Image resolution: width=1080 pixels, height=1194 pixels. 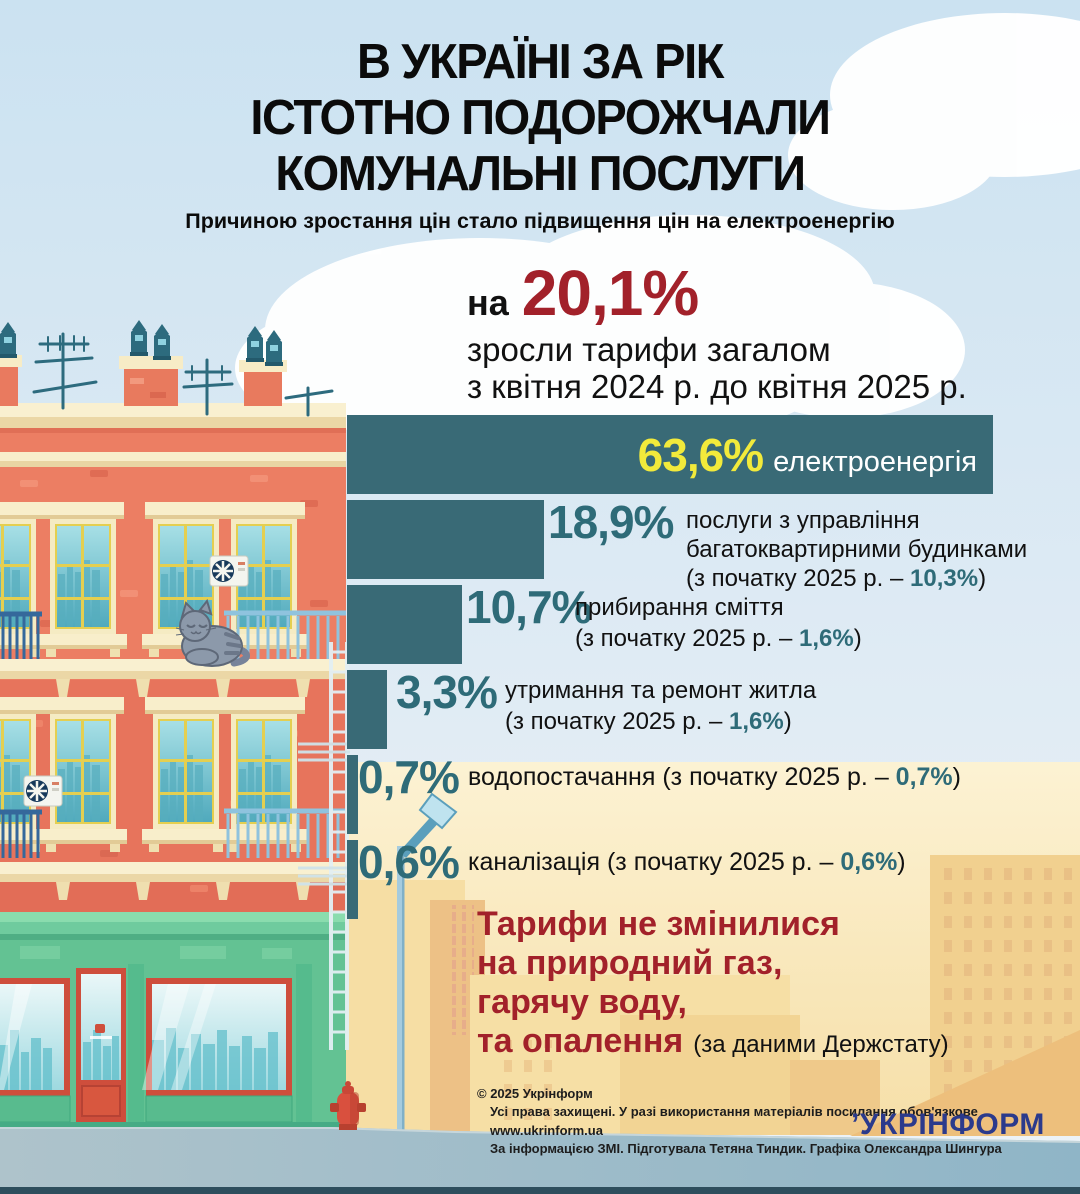 I want to click on bar-value: 0,6%, so click(x=409, y=862).